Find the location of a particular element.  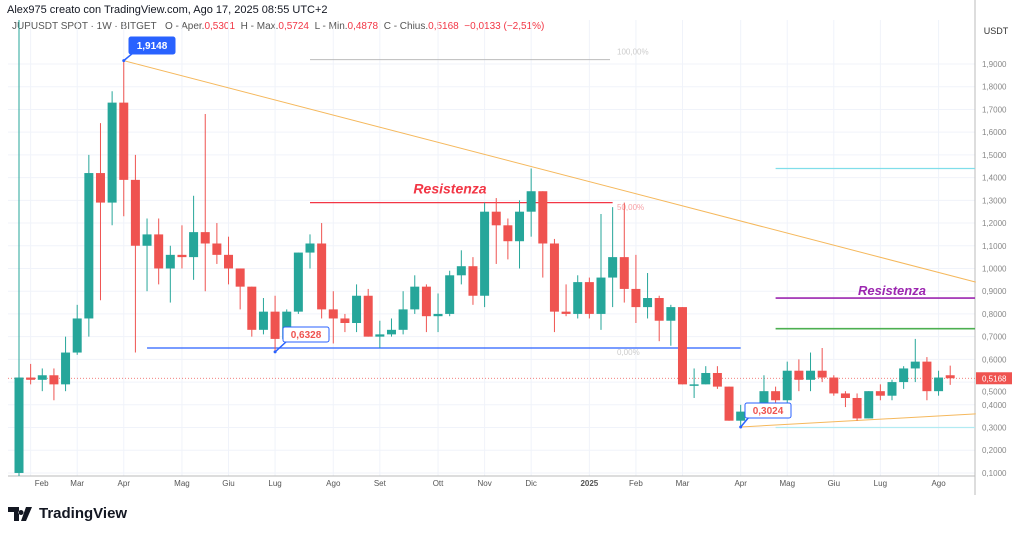

y-tick-label: 1,9000 is located at coordinates (994, 64).